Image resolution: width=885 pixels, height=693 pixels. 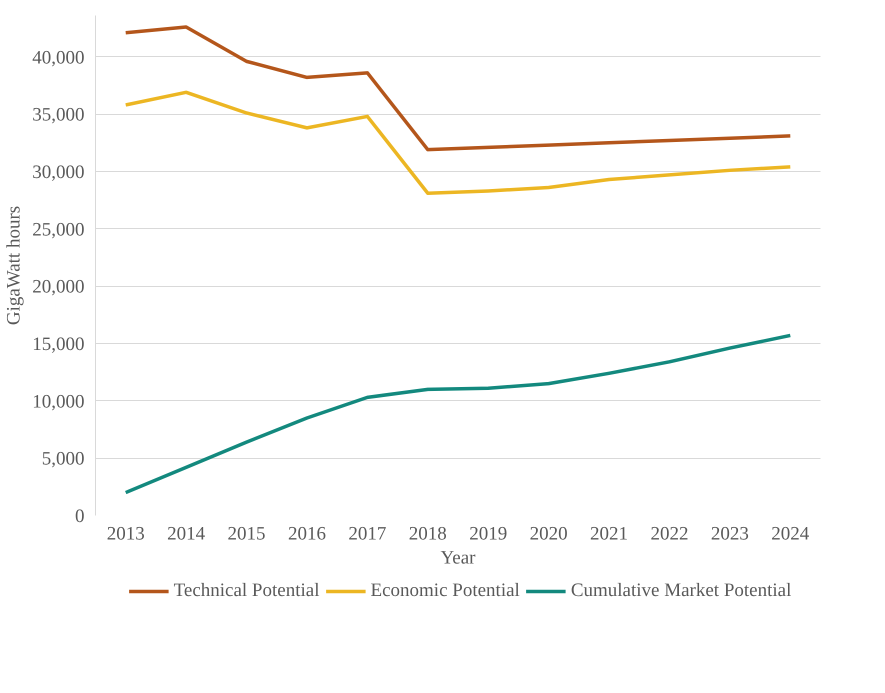 What do you see at coordinates (549, 534) in the screenshot?
I see `x-tick-label: 2020` at bounding box center [549, 534].